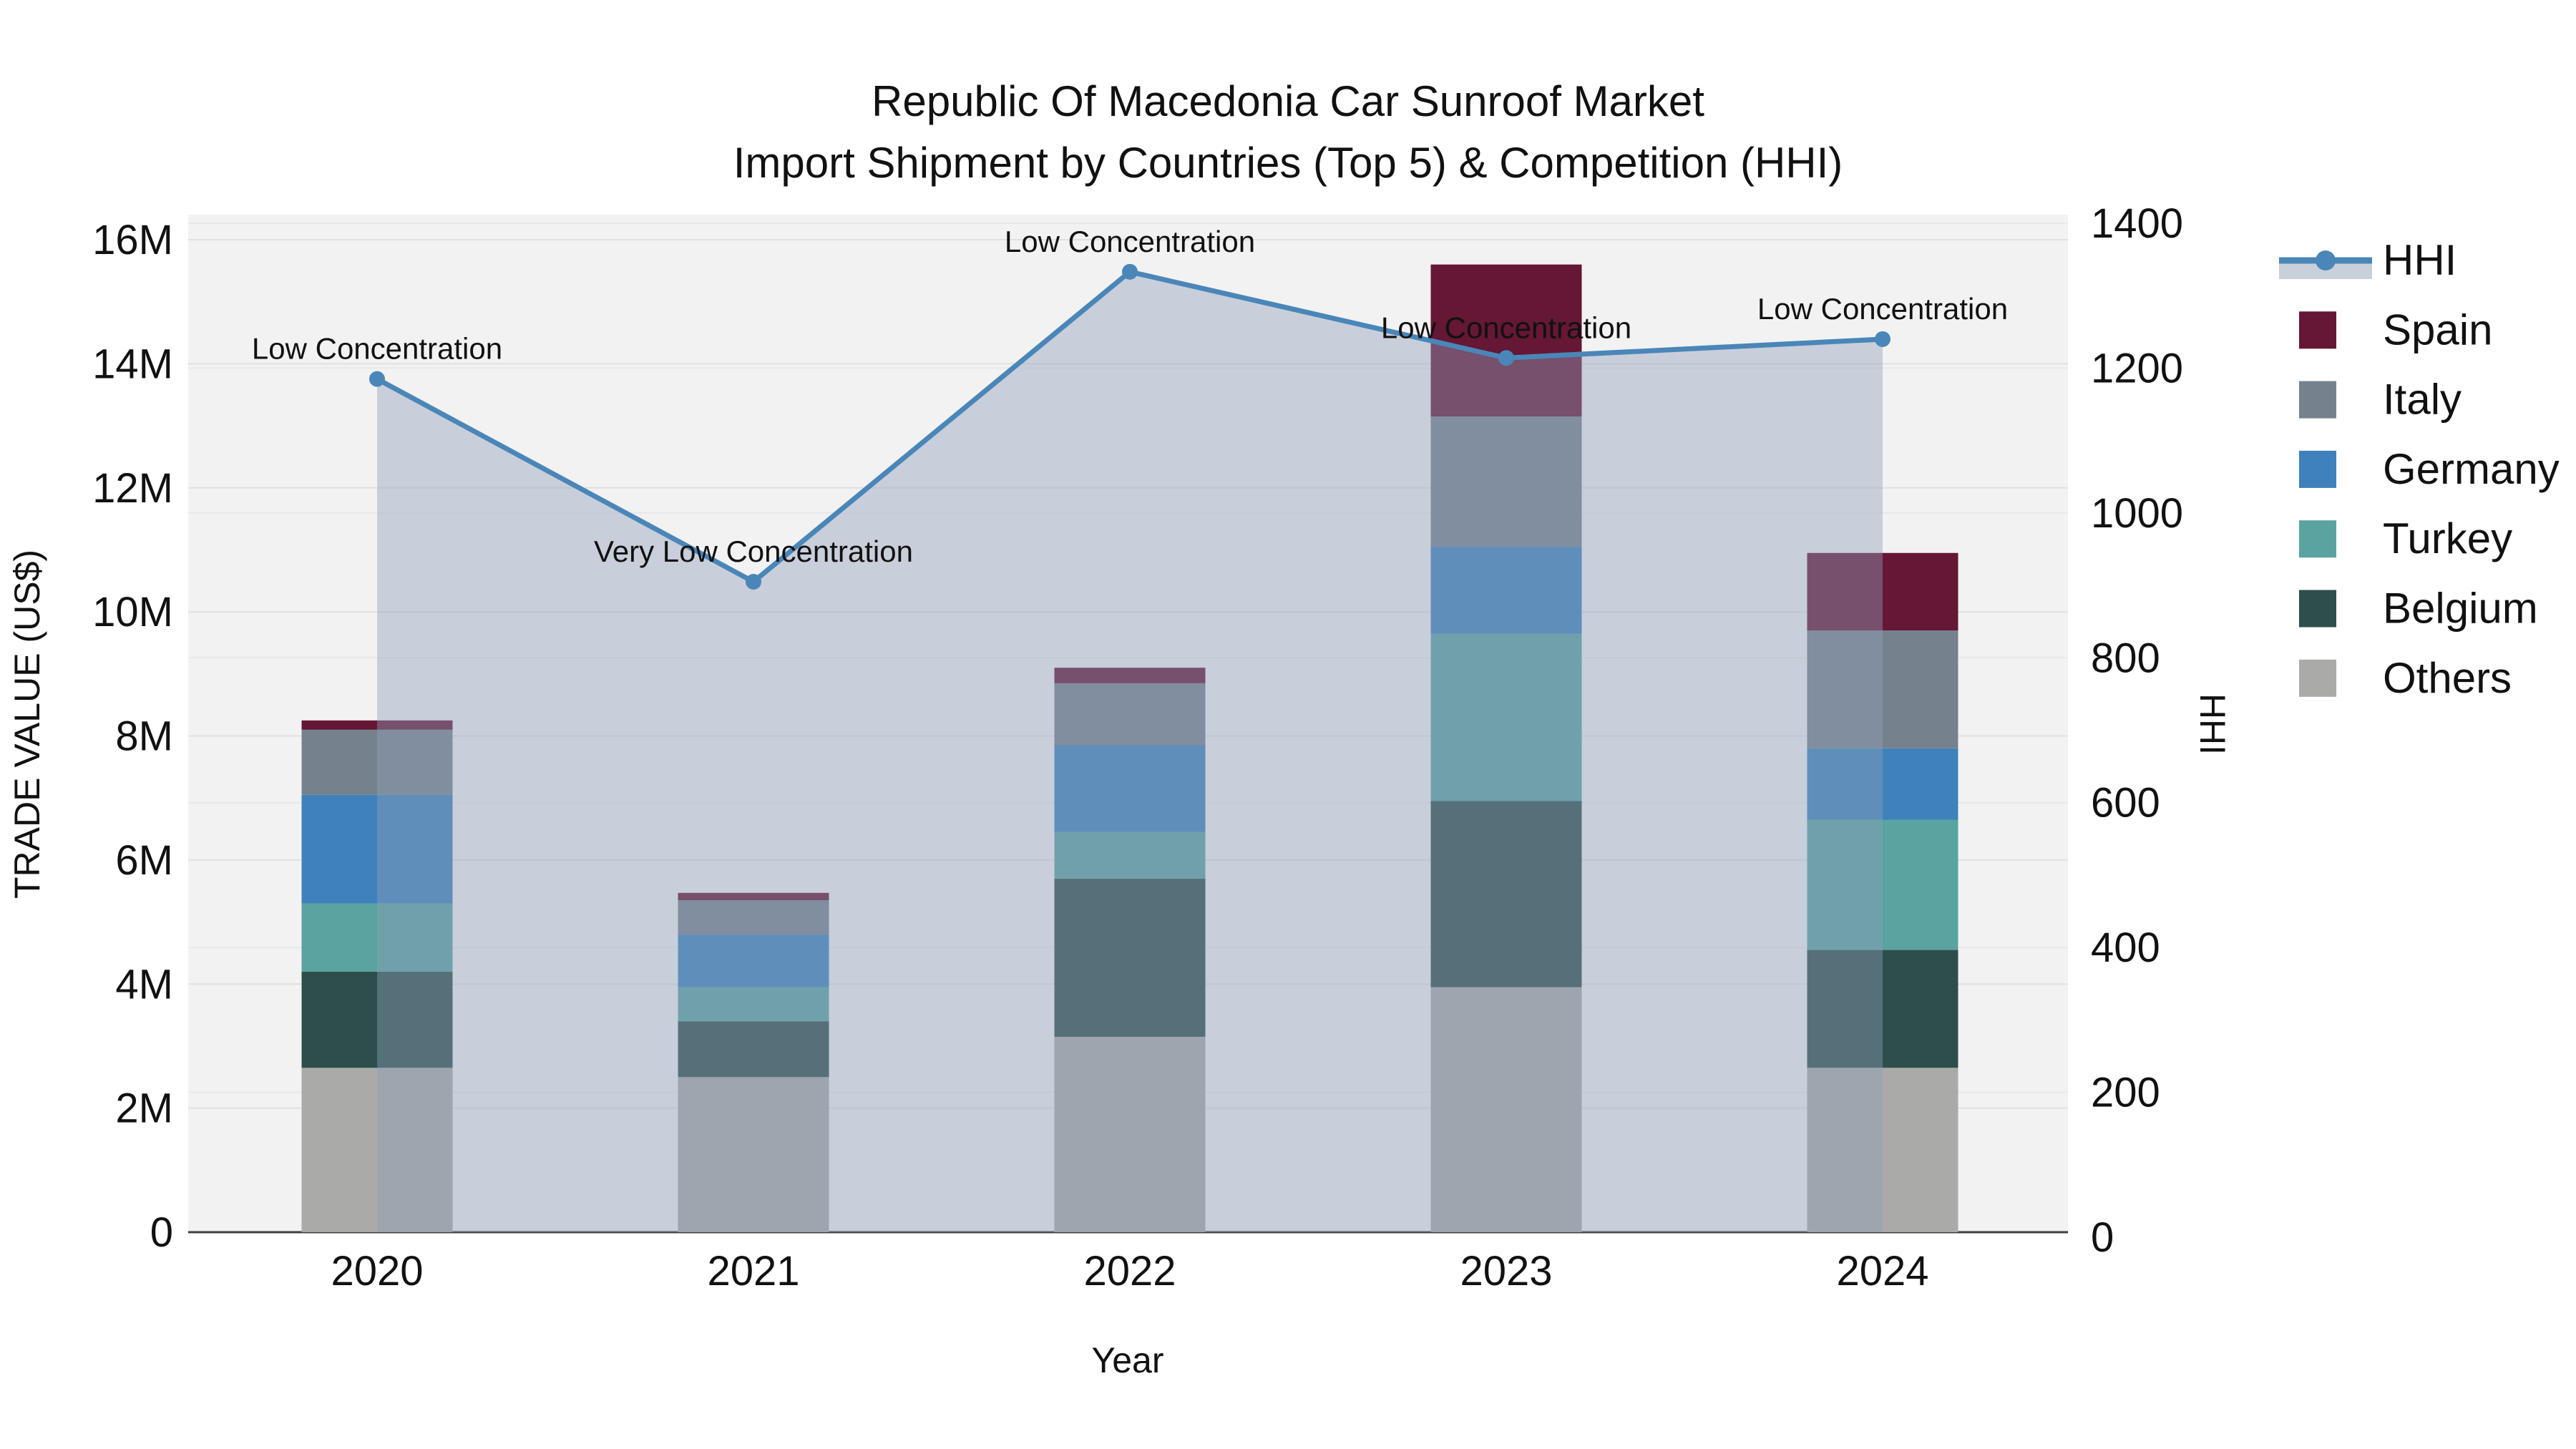 The height and width of the screenshot is (1449, 2576). Describe the element at coordinates (2447, 678) in the screenshot. I see `legend-label: Others` at that location.